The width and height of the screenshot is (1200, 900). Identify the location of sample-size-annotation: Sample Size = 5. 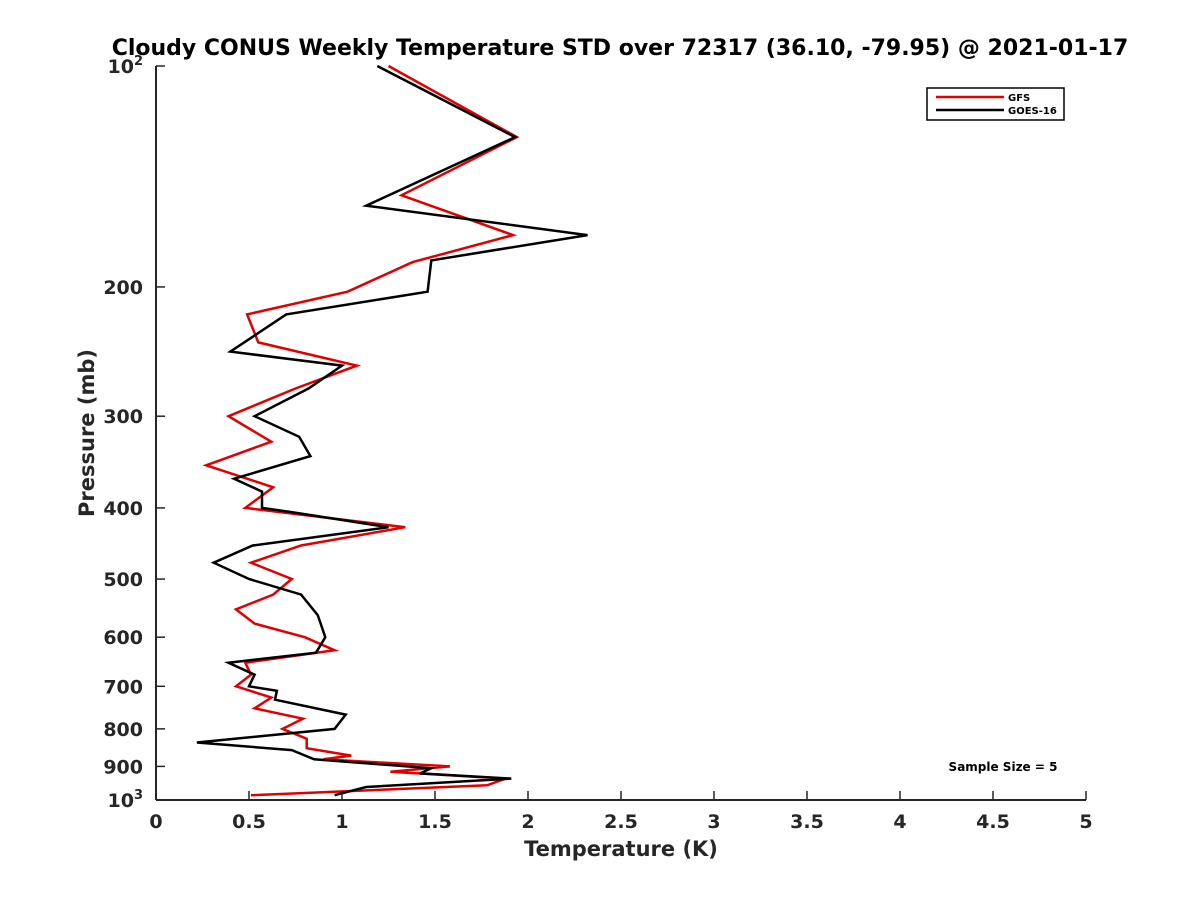
(1003, 767).